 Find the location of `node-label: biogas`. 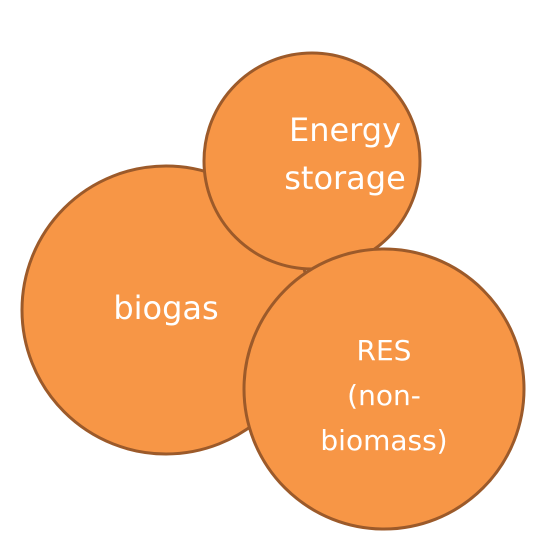

node-label: biogas is located at coordinates (165, 308).